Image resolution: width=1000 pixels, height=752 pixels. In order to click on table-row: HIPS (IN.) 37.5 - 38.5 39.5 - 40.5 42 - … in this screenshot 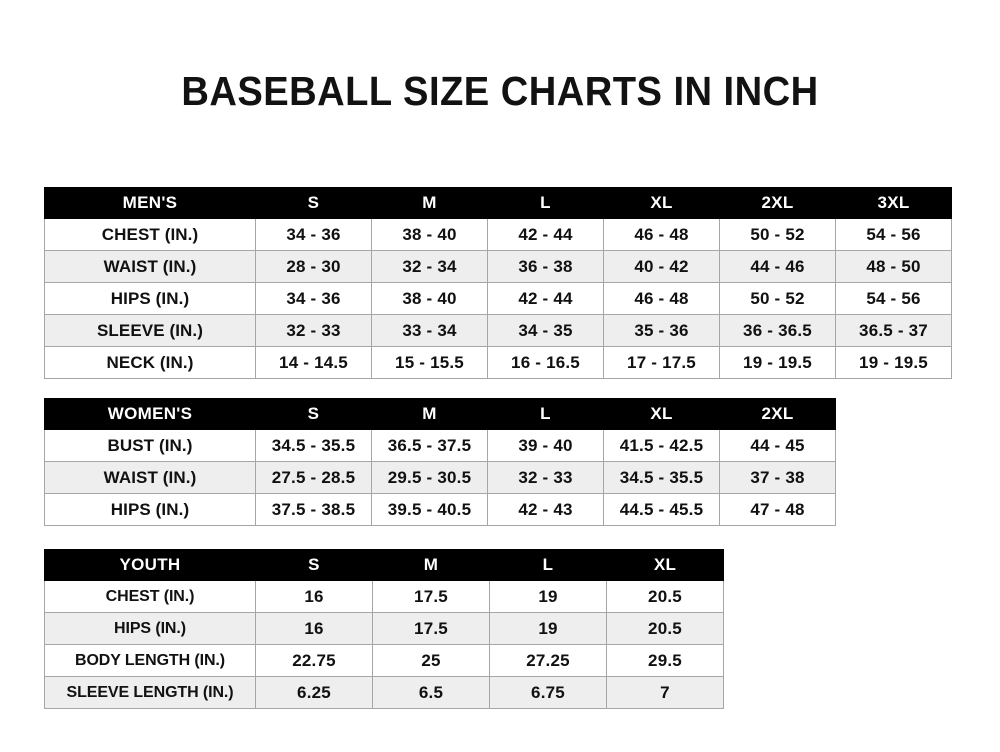, I will do `click(440, 509)`.